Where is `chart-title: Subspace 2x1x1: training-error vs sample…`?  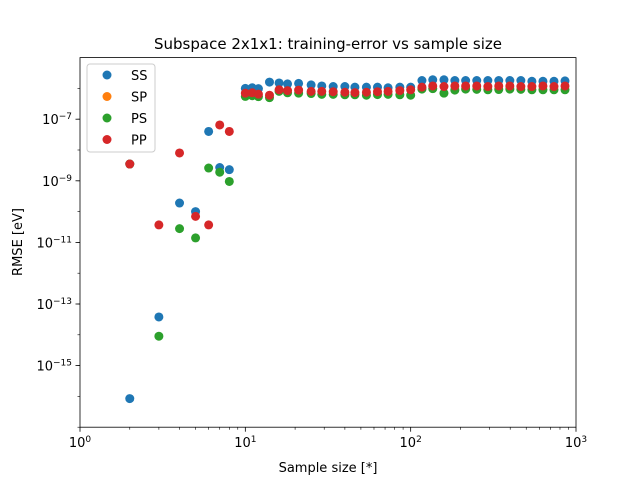
chart-title: Subspace 2x1x1: training-error vs sample… is located at coordinates (328, 44).